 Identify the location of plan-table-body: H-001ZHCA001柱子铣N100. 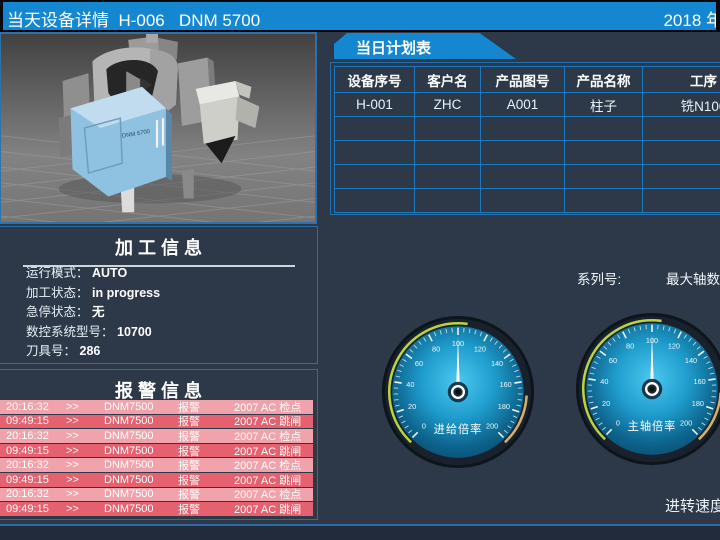
(527, 152).